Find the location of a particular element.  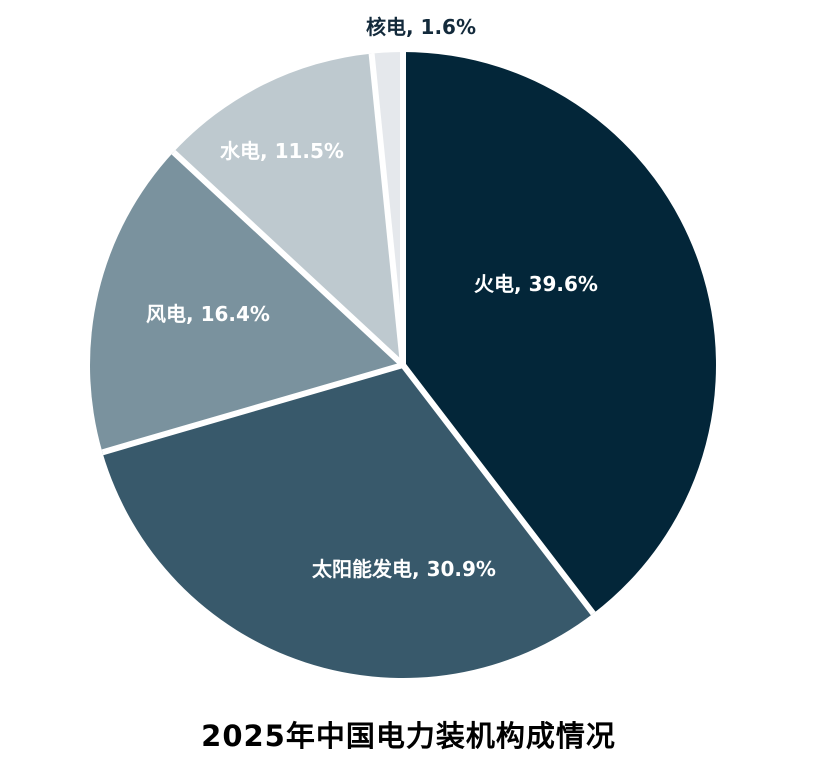

pie-slice-hydro is located at coordinates (288, 209).